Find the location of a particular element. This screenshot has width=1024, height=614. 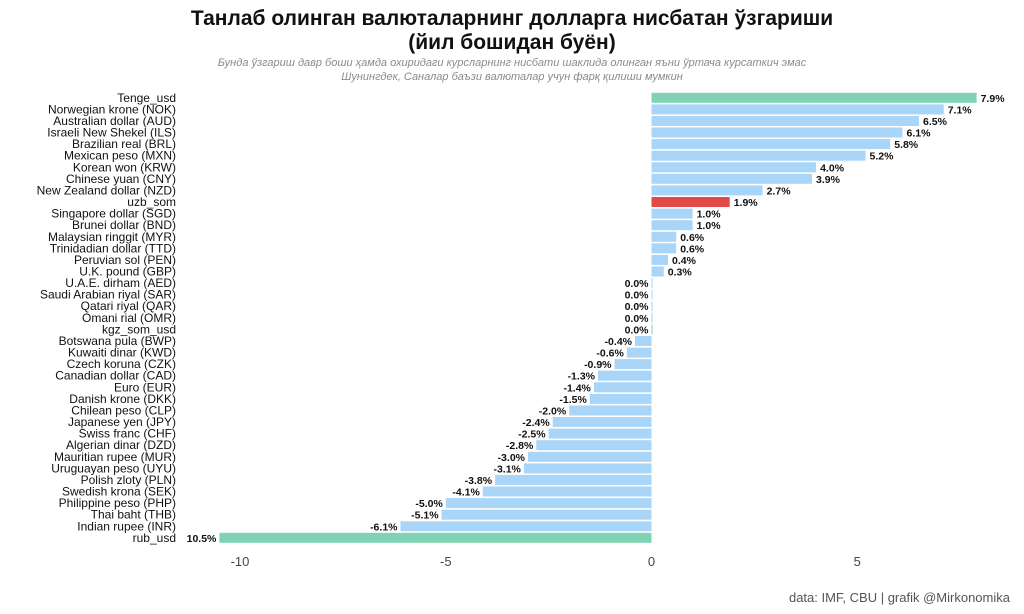

category-label-Peruvian sol (PEN): Peruvian sol (PEN) is located at coordinates (125, 260).